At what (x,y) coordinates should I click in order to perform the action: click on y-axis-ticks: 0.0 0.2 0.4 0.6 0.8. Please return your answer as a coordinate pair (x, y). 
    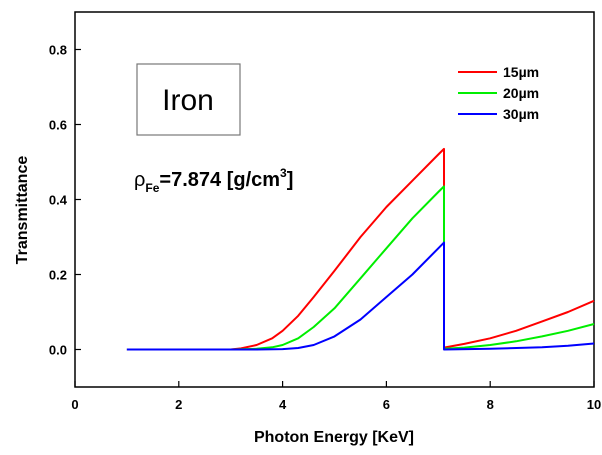
    Looking at the image, I should click on (65, 200).